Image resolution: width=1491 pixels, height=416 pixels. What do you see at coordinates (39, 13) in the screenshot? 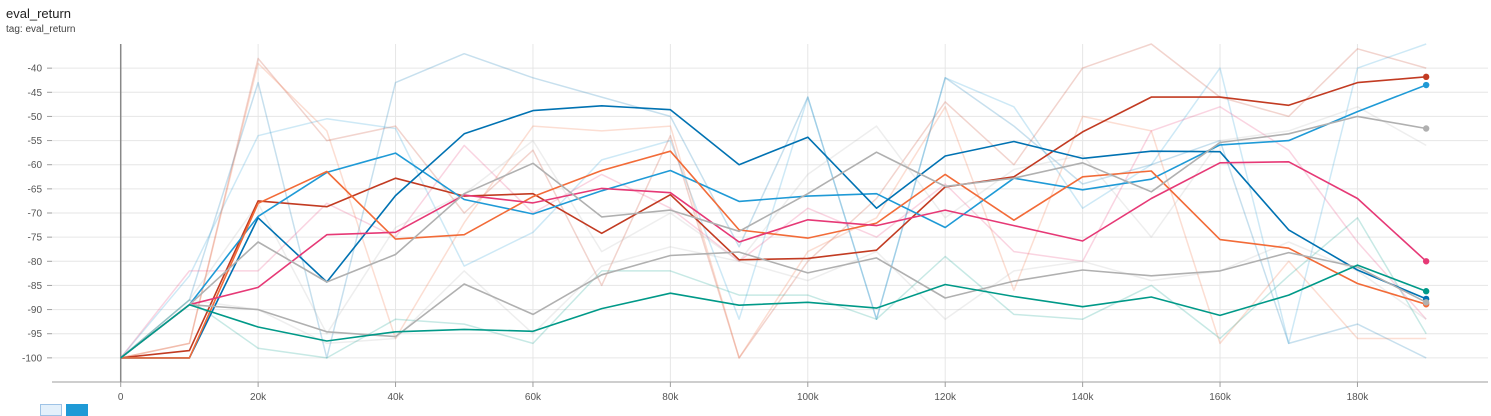
I see `chart-title: eval_return` at bounding box center [39, 13].